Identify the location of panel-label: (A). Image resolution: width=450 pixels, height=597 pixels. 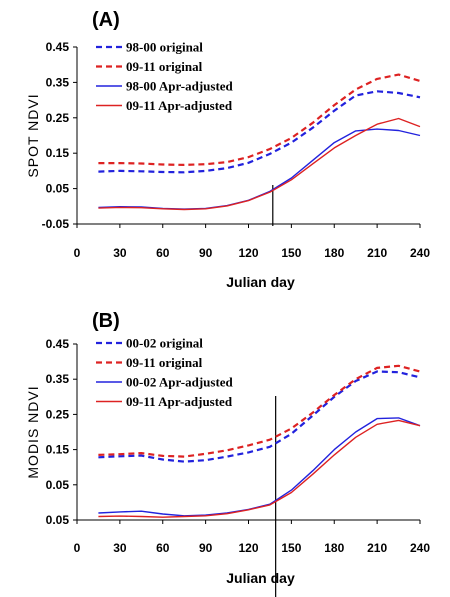
(106, 20).